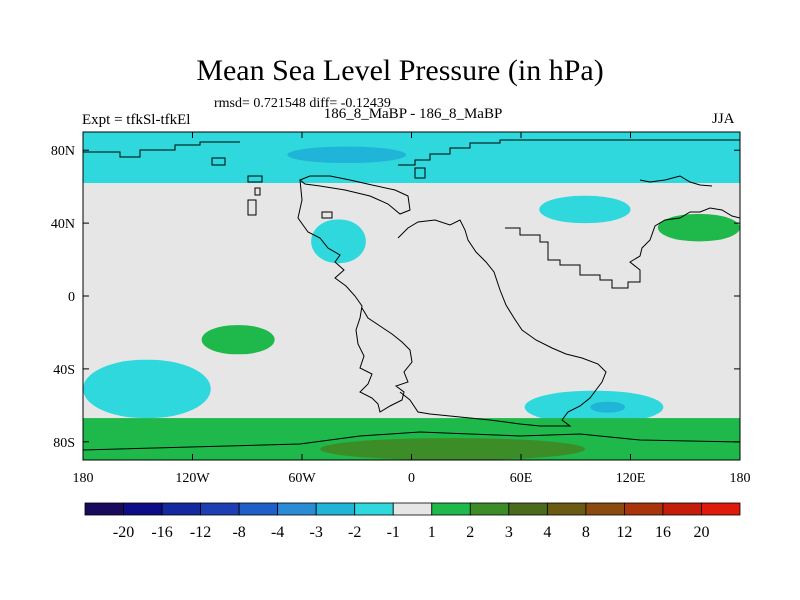  What do you see at coordinates (64, 443) in the screenshot?
I see `y-tick-label: 80S` at bounding box center [64, 443].